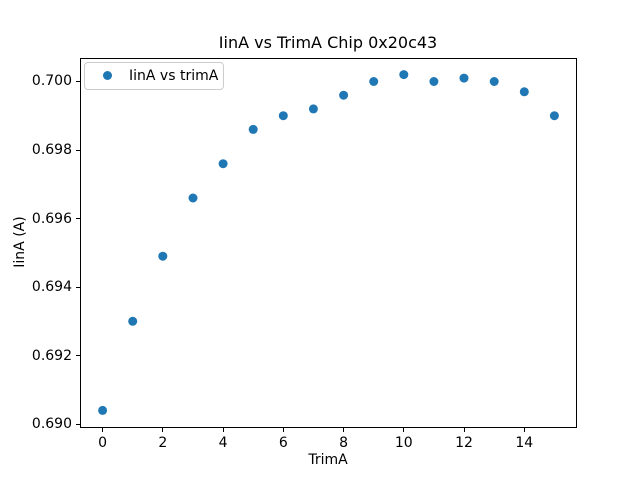 The height and width of the screenshot is (480, 640). What do you see at coordinates (107, 75) in the screenshot?
I see `legend-marker-dot` at bounding box center [107, 75].